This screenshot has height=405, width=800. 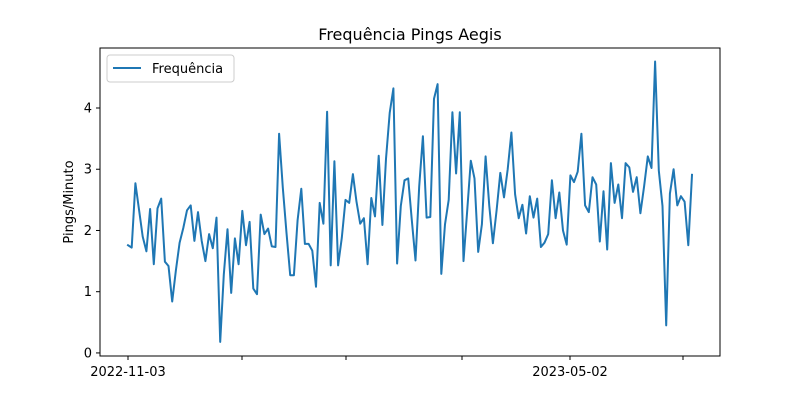 I want to click on legend: Frequência, so click(x=170, y=68).